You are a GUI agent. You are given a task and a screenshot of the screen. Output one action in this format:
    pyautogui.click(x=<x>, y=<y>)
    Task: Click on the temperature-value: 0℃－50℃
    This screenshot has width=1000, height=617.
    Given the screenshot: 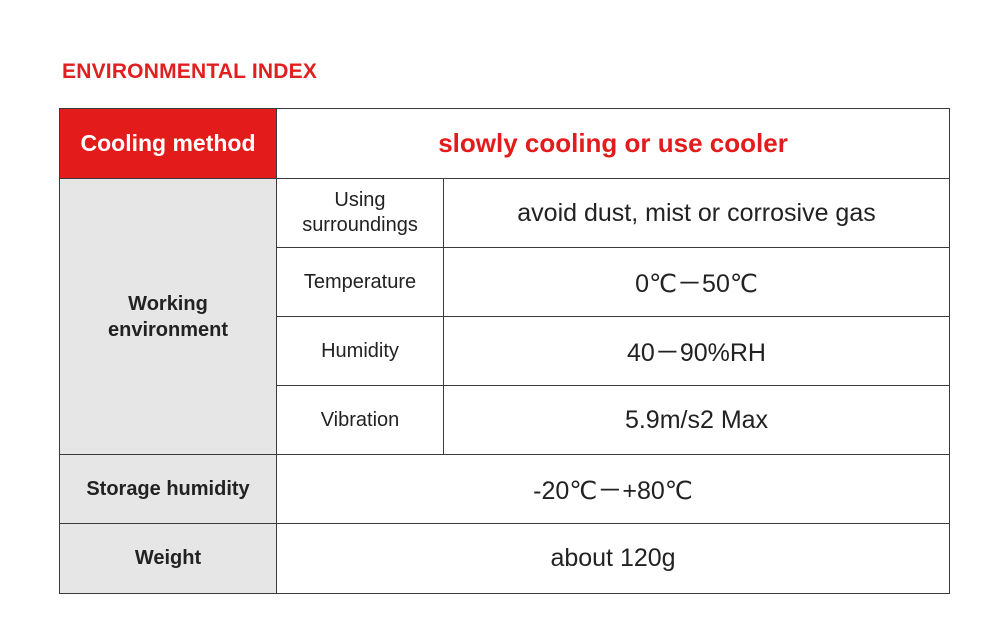 What is the action you would take?
    pyautogui.click(x=696, y=282)
    